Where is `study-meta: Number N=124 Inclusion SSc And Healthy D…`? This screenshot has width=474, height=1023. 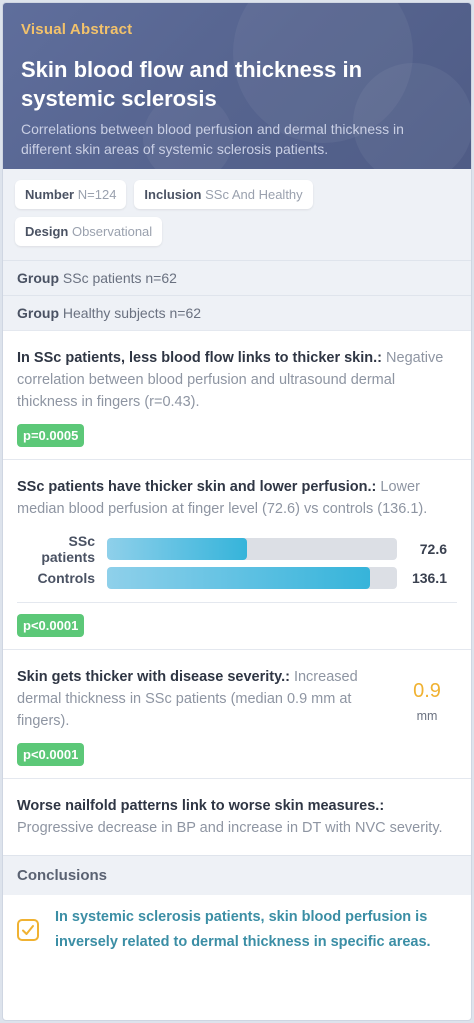
study-meta: Number N=124 Inclusion SSc And Healthy D… is located at coordinates (237, 214).